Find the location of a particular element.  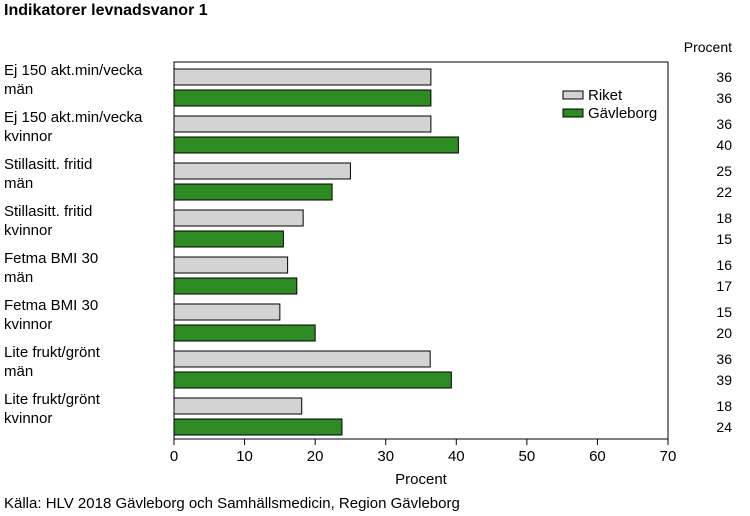

value-label: 16 is located at coordinates (724, 265).